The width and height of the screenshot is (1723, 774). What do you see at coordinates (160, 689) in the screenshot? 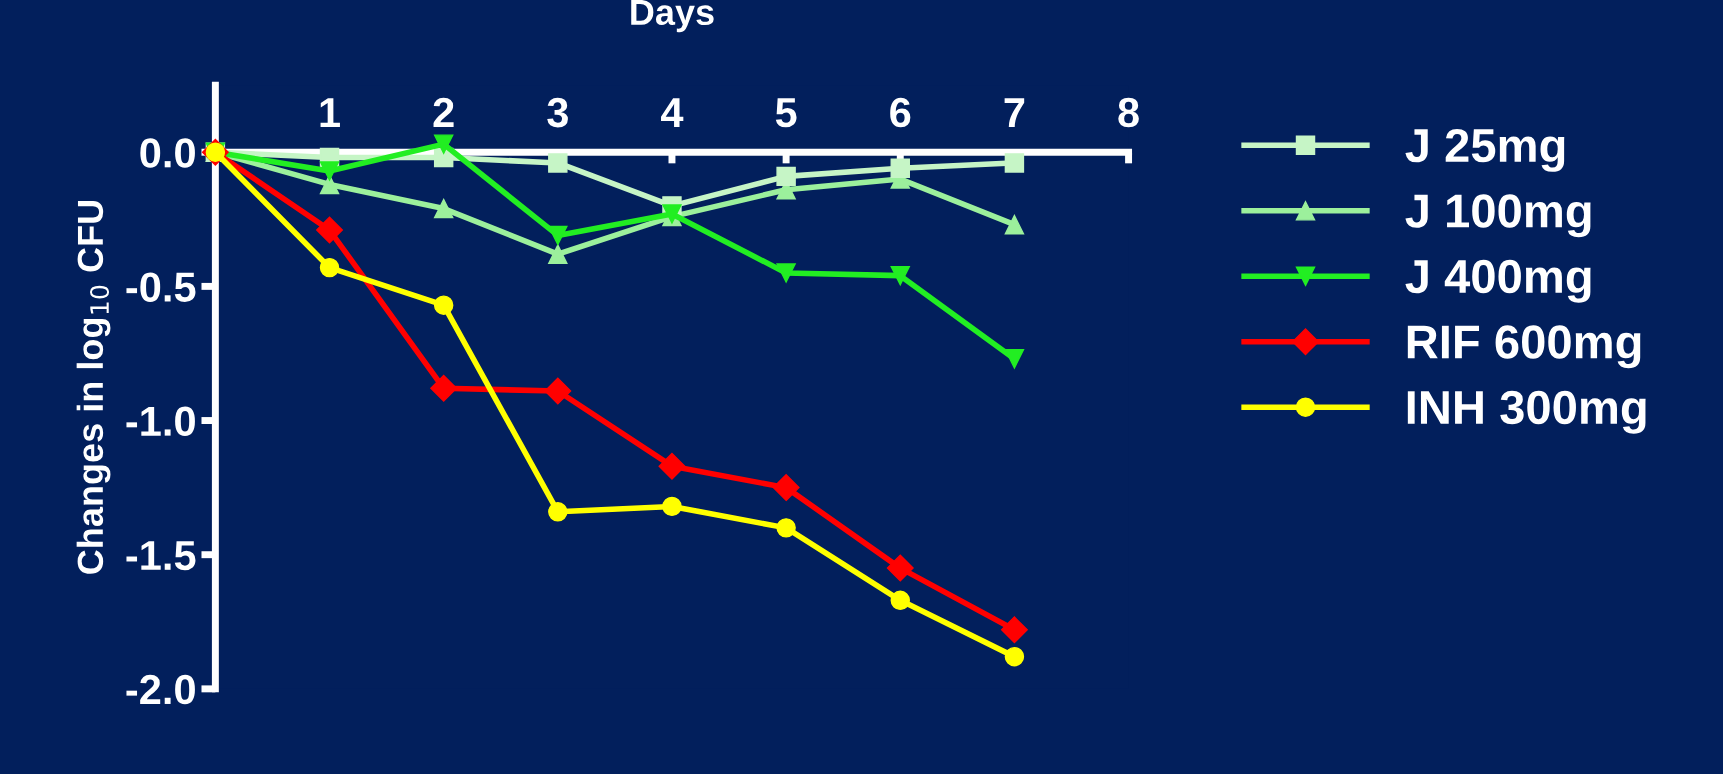
I see `y-tick-label: -2.0` at bounding box center [160, 689].